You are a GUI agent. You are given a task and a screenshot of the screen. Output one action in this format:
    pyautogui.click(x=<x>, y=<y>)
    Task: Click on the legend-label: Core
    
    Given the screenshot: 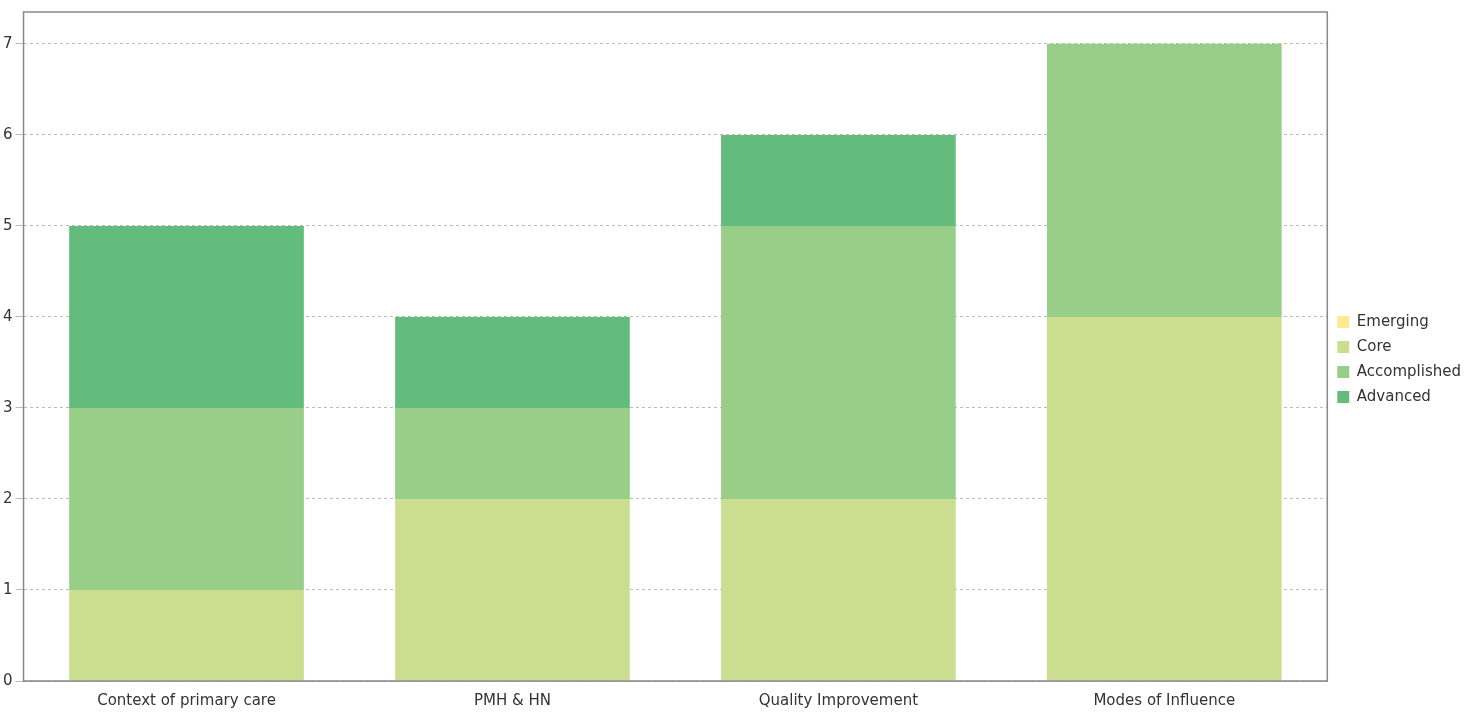 What is the action you would take?
    pyautogui.click(x=1374, y=345)
    